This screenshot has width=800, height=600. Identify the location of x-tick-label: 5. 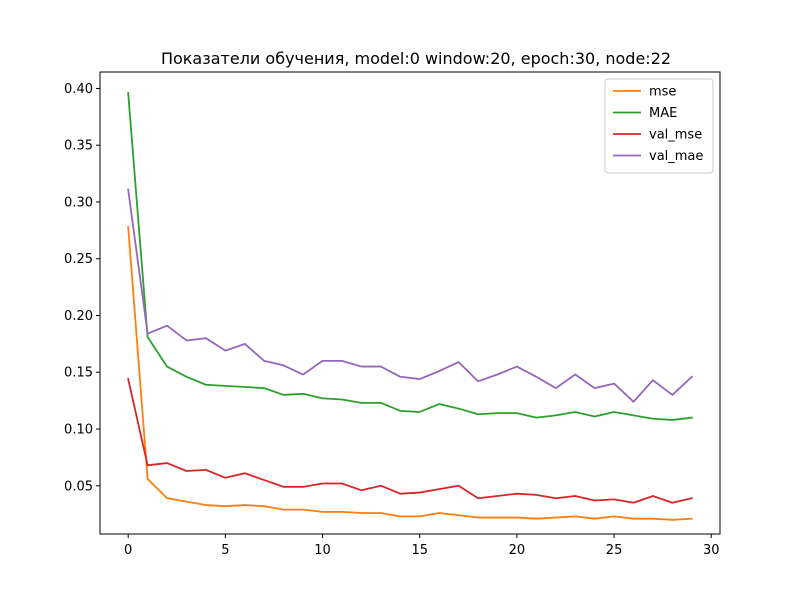
(225, 550).